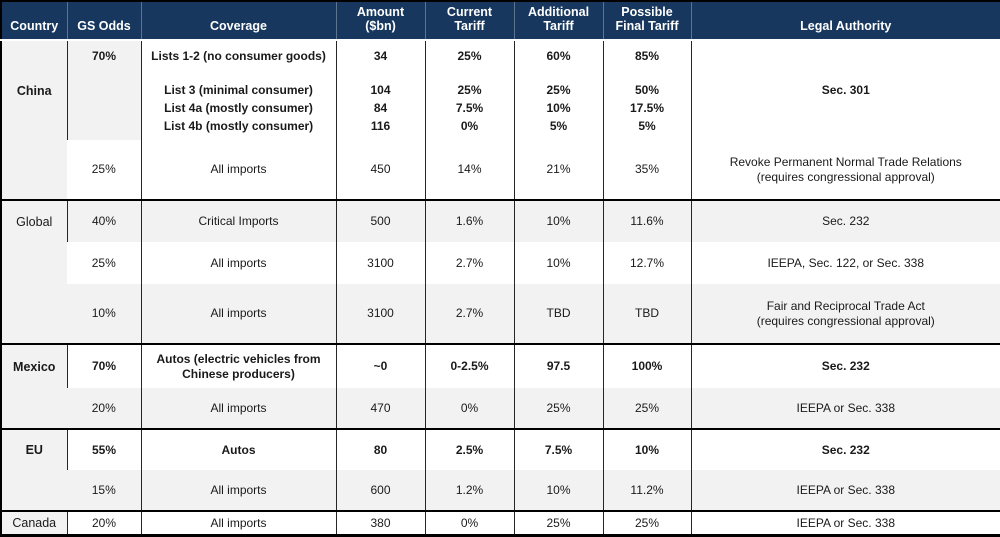 The height and width of the screenshot is (537, 1000). Describe the element at coordinates (469, 314) in the screenshot. I see `current-tariff-cell: 2.7%` at that location.